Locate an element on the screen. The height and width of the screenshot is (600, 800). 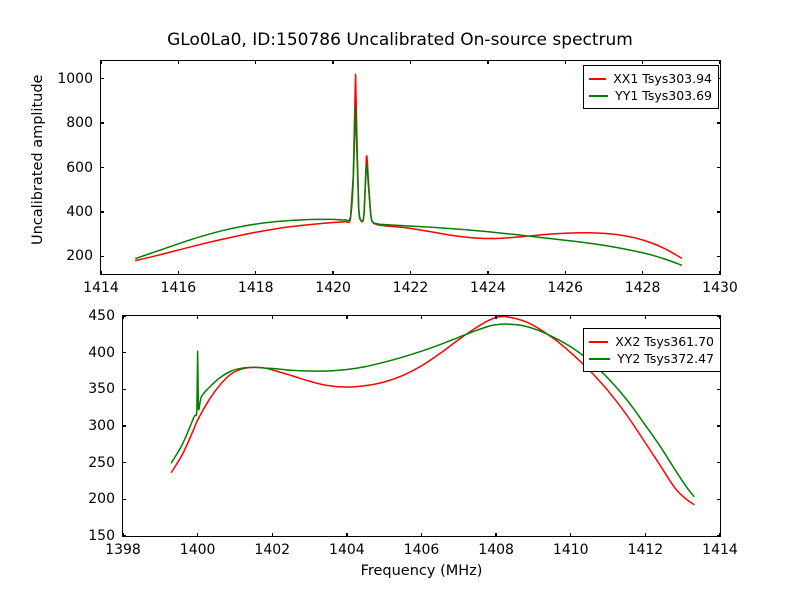
x-tick-label: 1426 is located at coordinates (565, 288).